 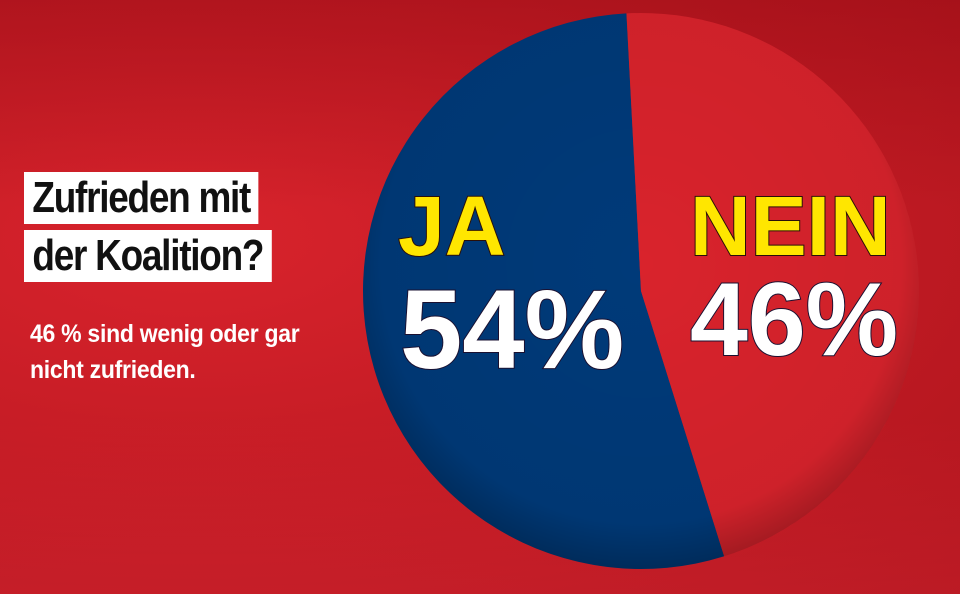 I want to click on slice-value-ja: 54%, so click(x=512, y=329).